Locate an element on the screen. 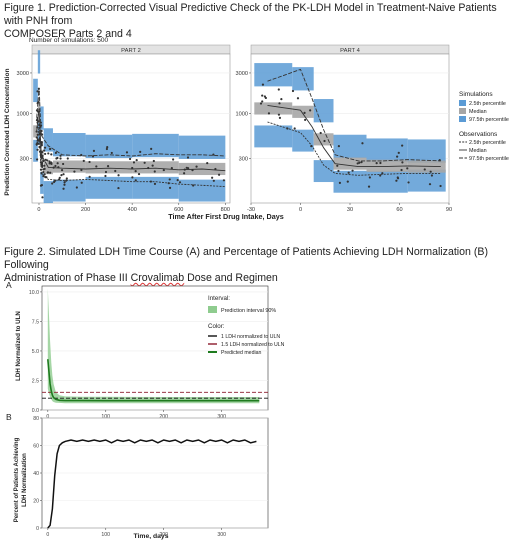 This screenshot has width=520, height=542. panel-b-ylabel-2: LDH Normalization is located at coordinates (25, 480).